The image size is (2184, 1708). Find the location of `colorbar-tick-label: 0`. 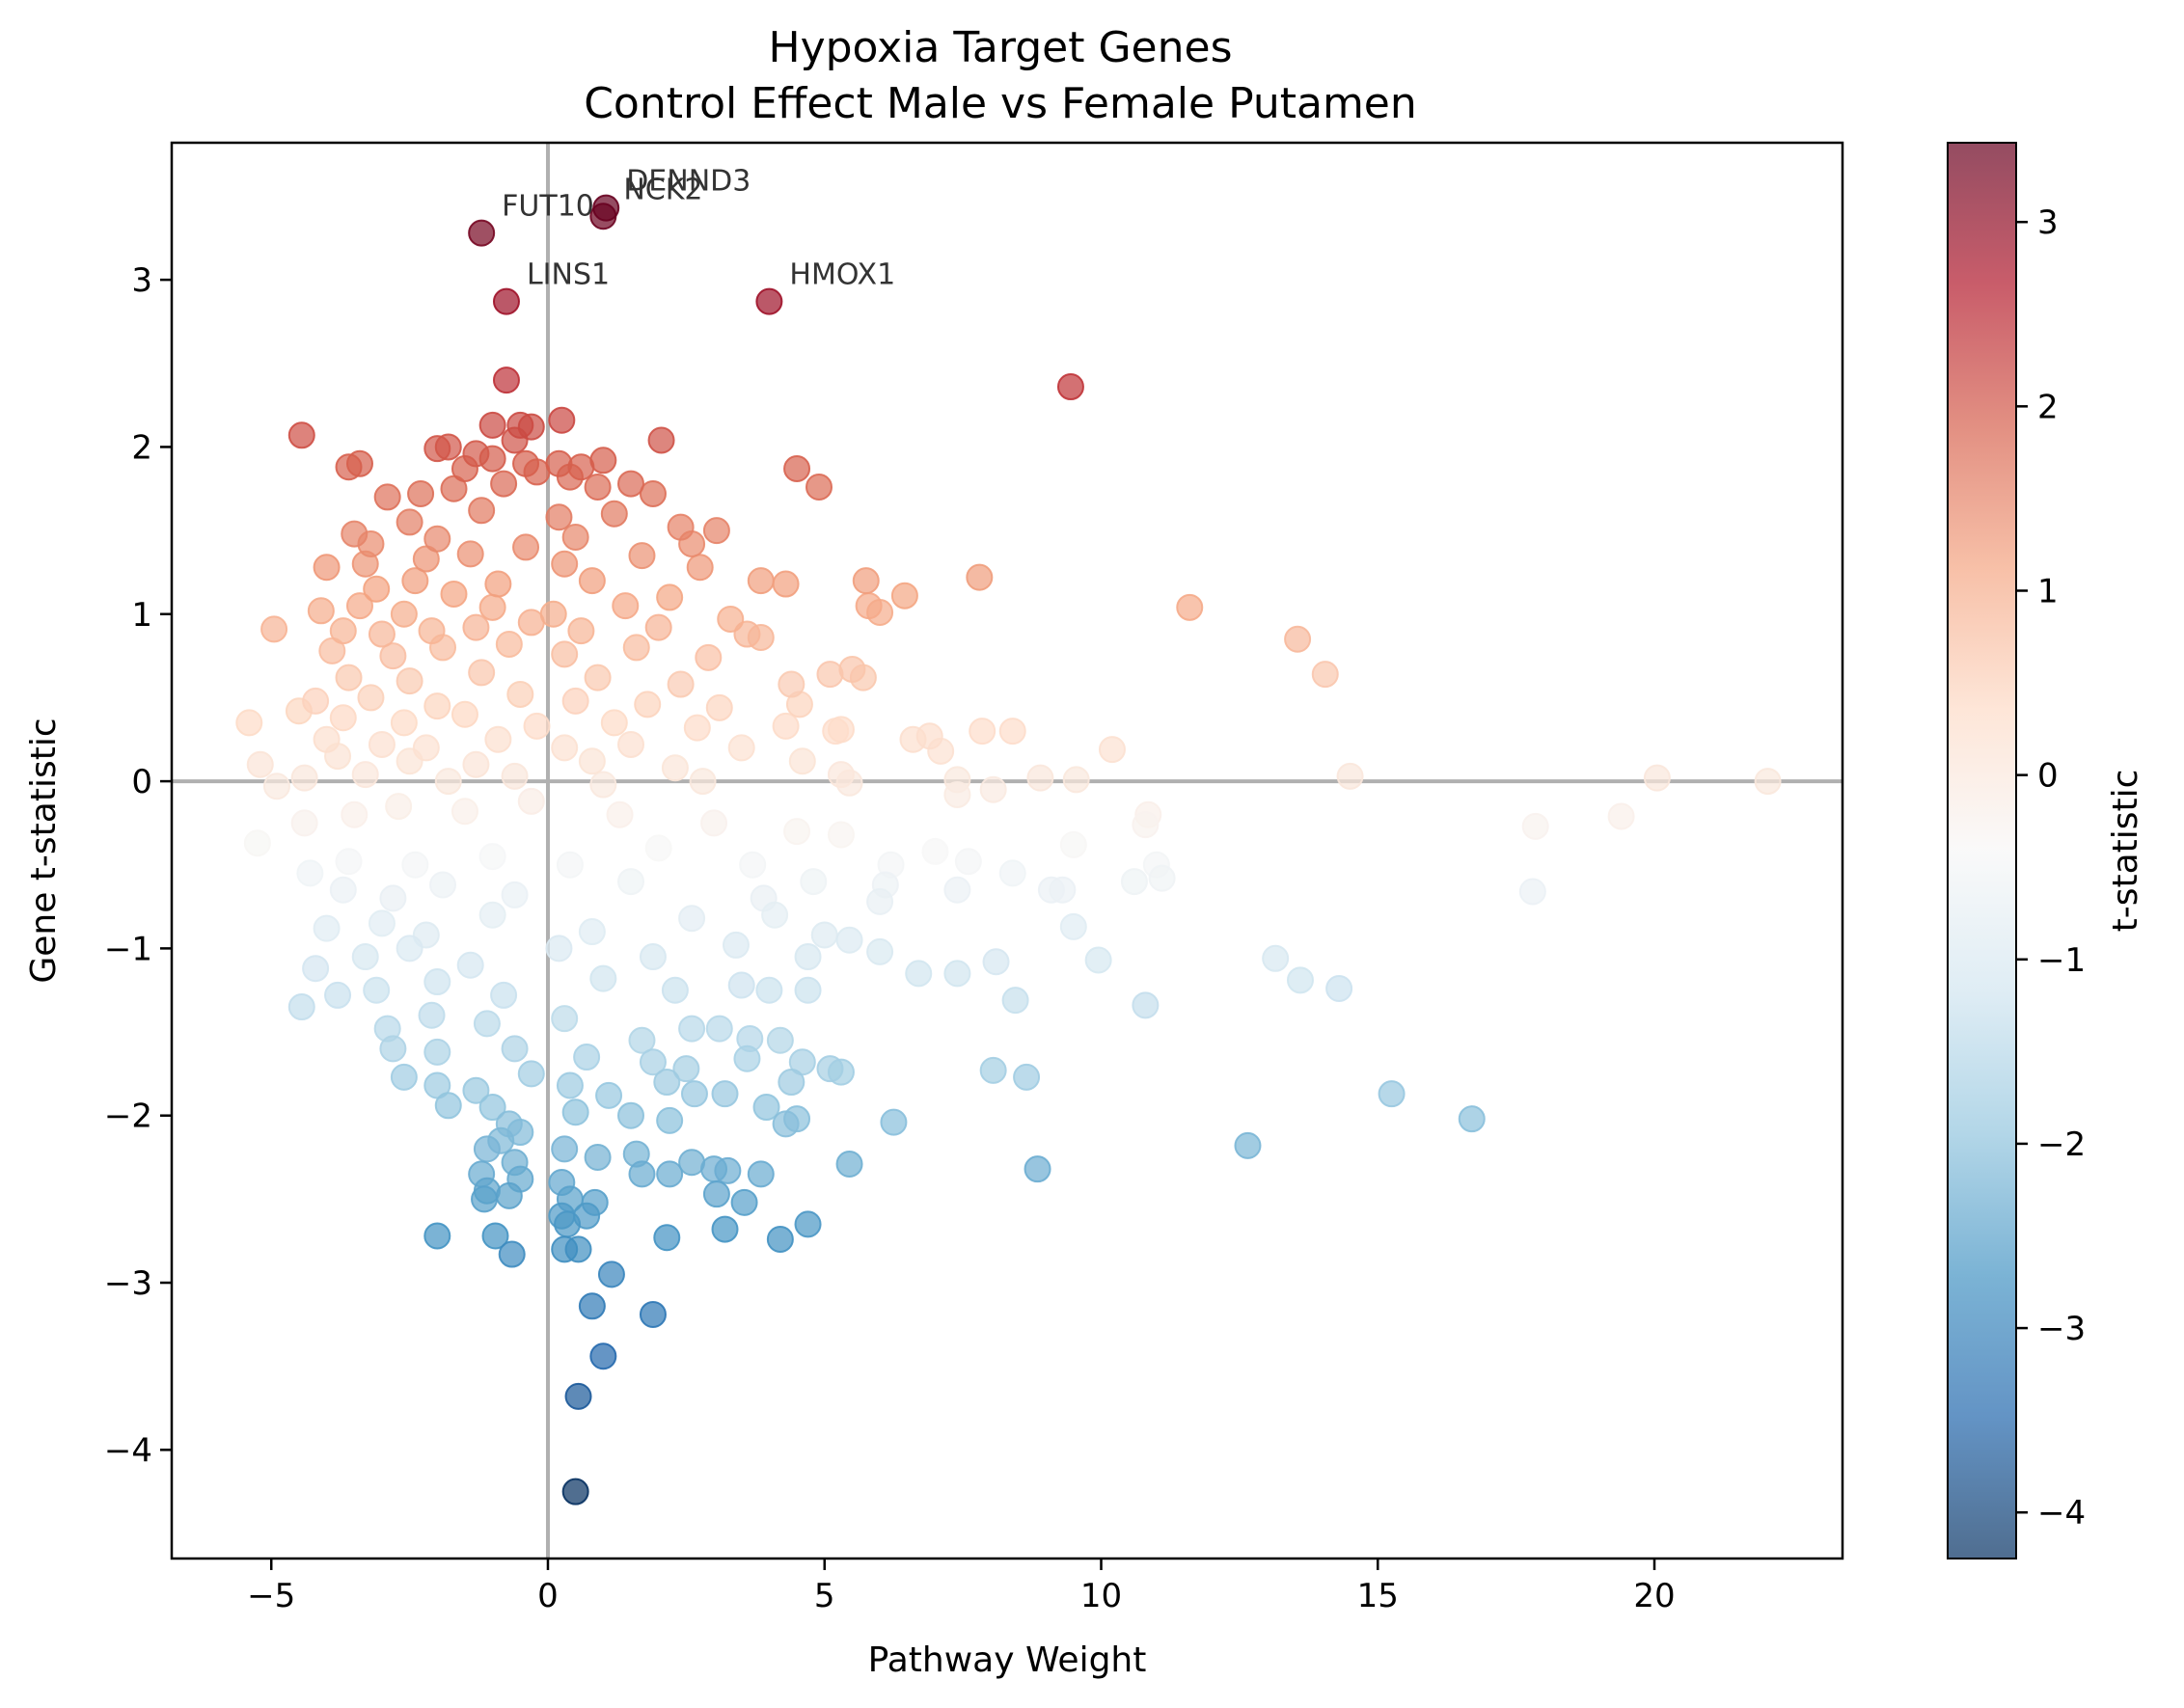

colorbar-tick-label: 0 is located at coordinates (2048, 776).